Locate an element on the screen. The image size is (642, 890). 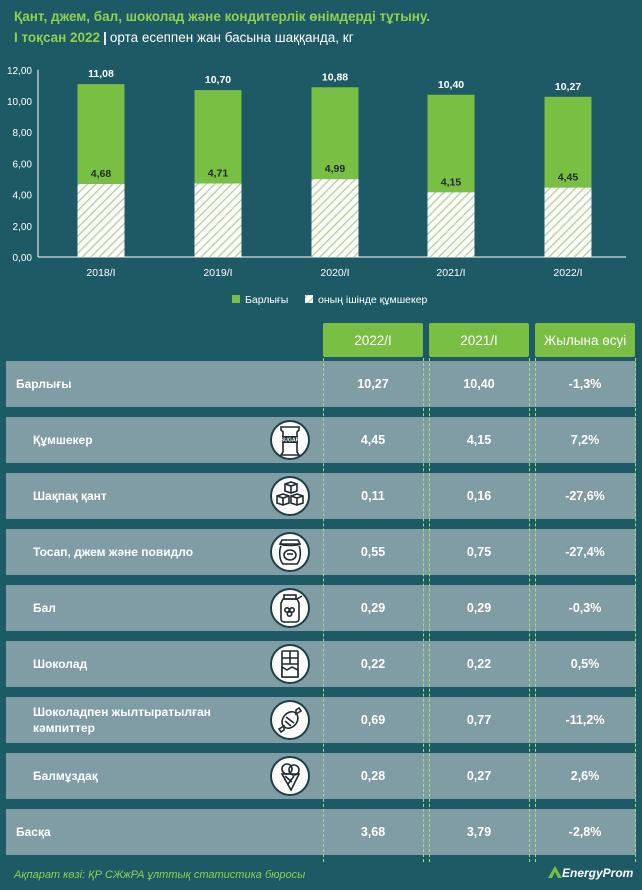
x-tick-label: 2018/I is located at coordinates (100, 273).